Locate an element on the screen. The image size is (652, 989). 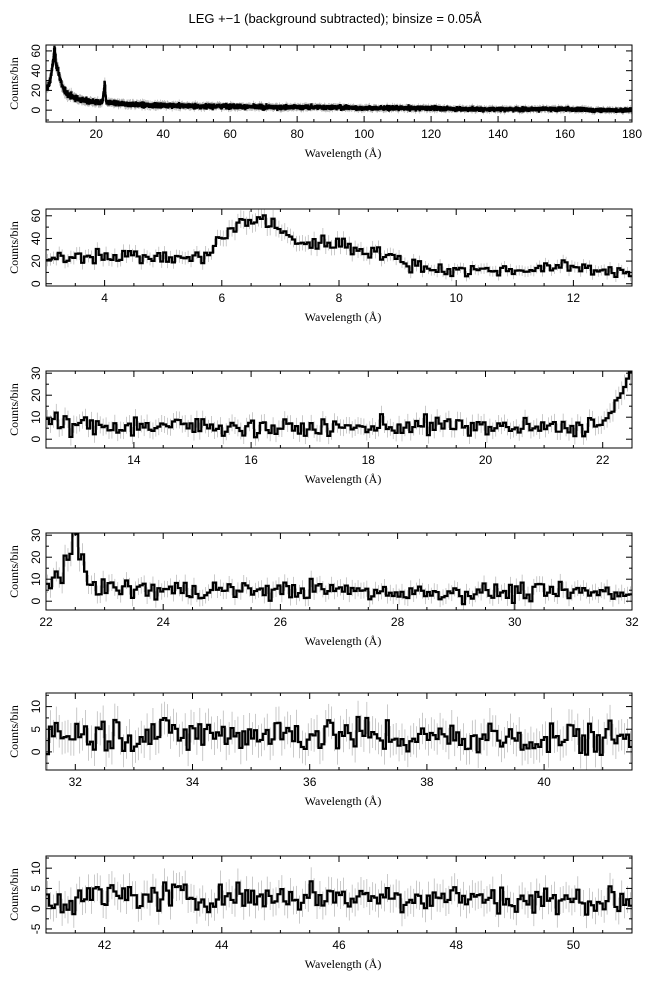
x-tick-label: 16 is located at coordinates (251, 460).